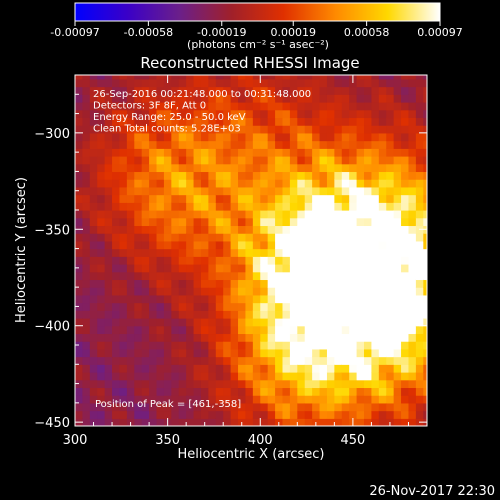  I want to click on colorbar-tick-label: -0.00097, so click(74, 32).